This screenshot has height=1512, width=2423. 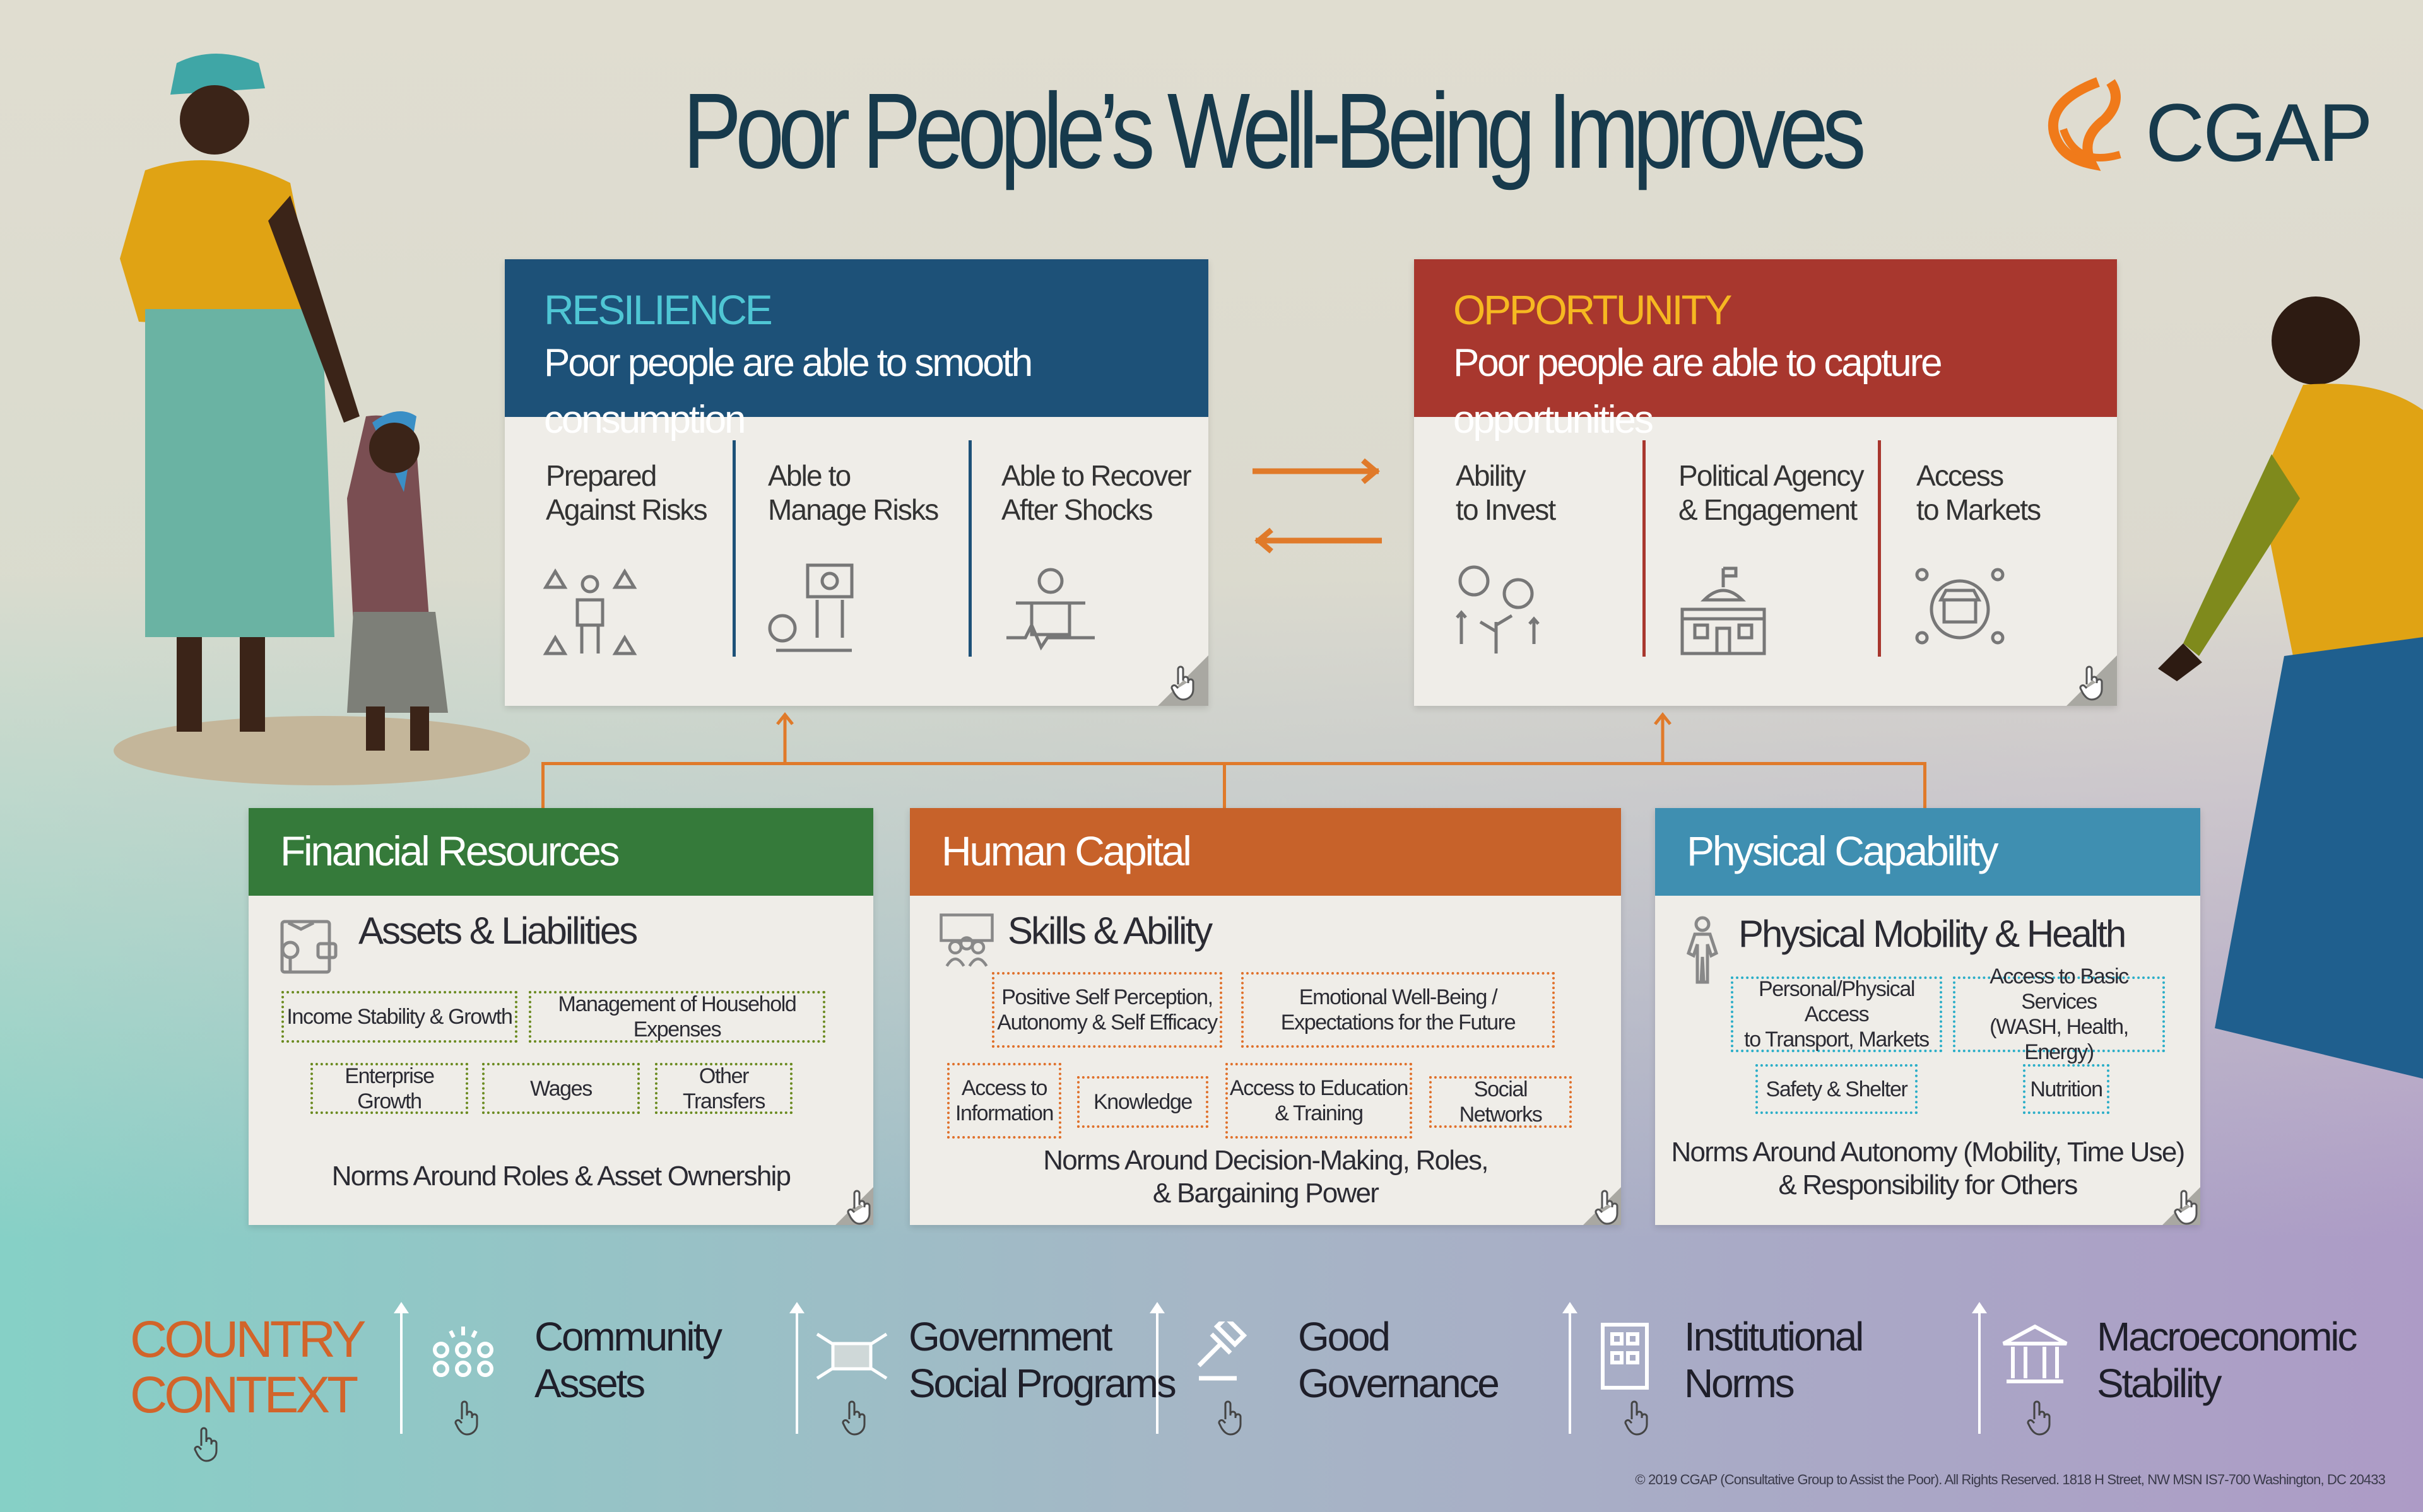 I want to click on context-government-programs: Government Social Programs, so click(x=1043, y=1360).